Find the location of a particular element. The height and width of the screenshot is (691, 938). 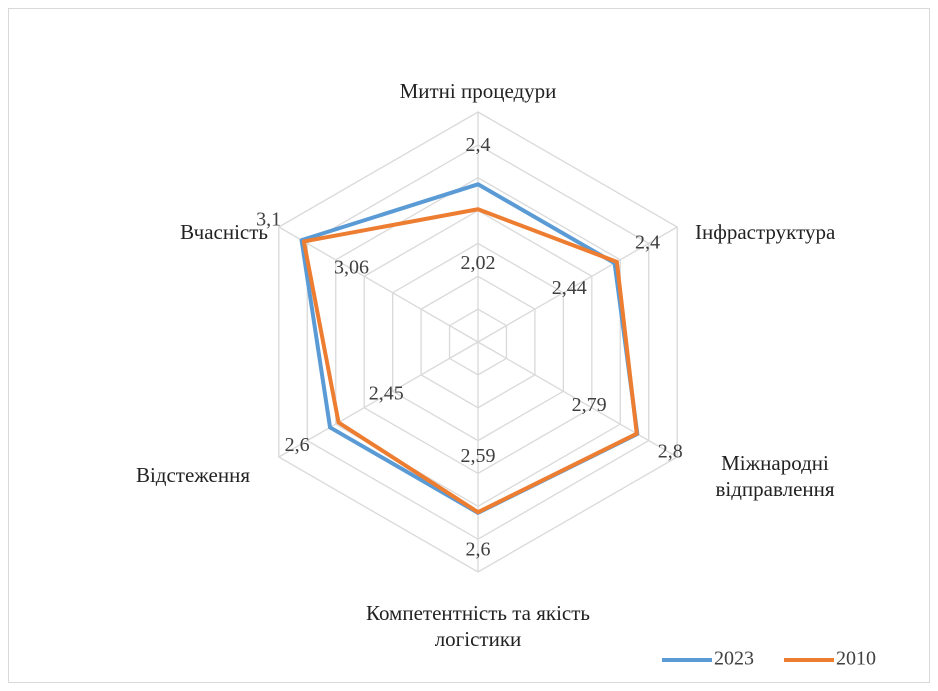

category-label: Митні процедури is located at coordinates (478, 91).